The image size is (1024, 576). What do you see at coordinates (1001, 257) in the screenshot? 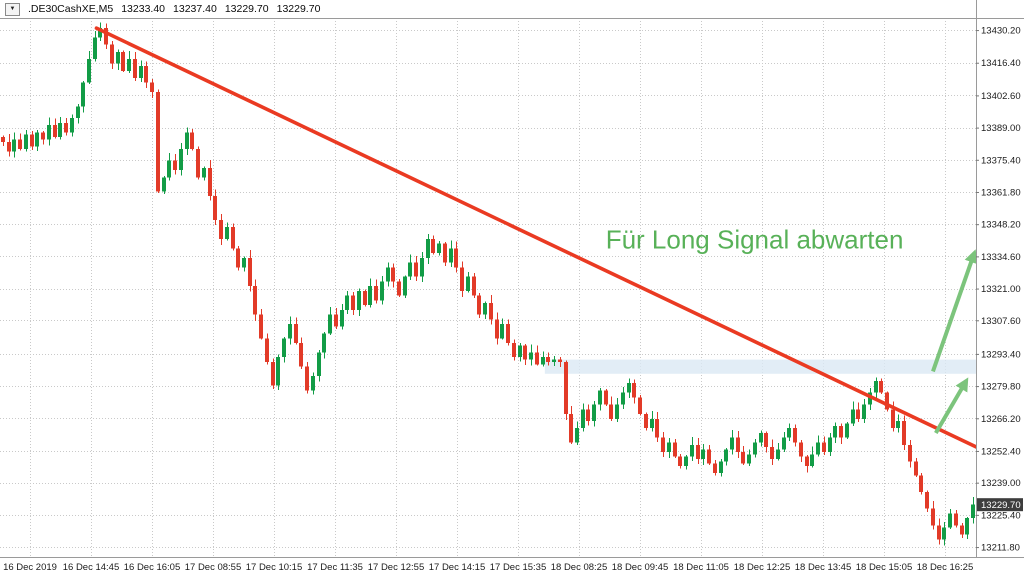
I see `price-axis-label: 13334.60` at bounding box center [1001, 257].